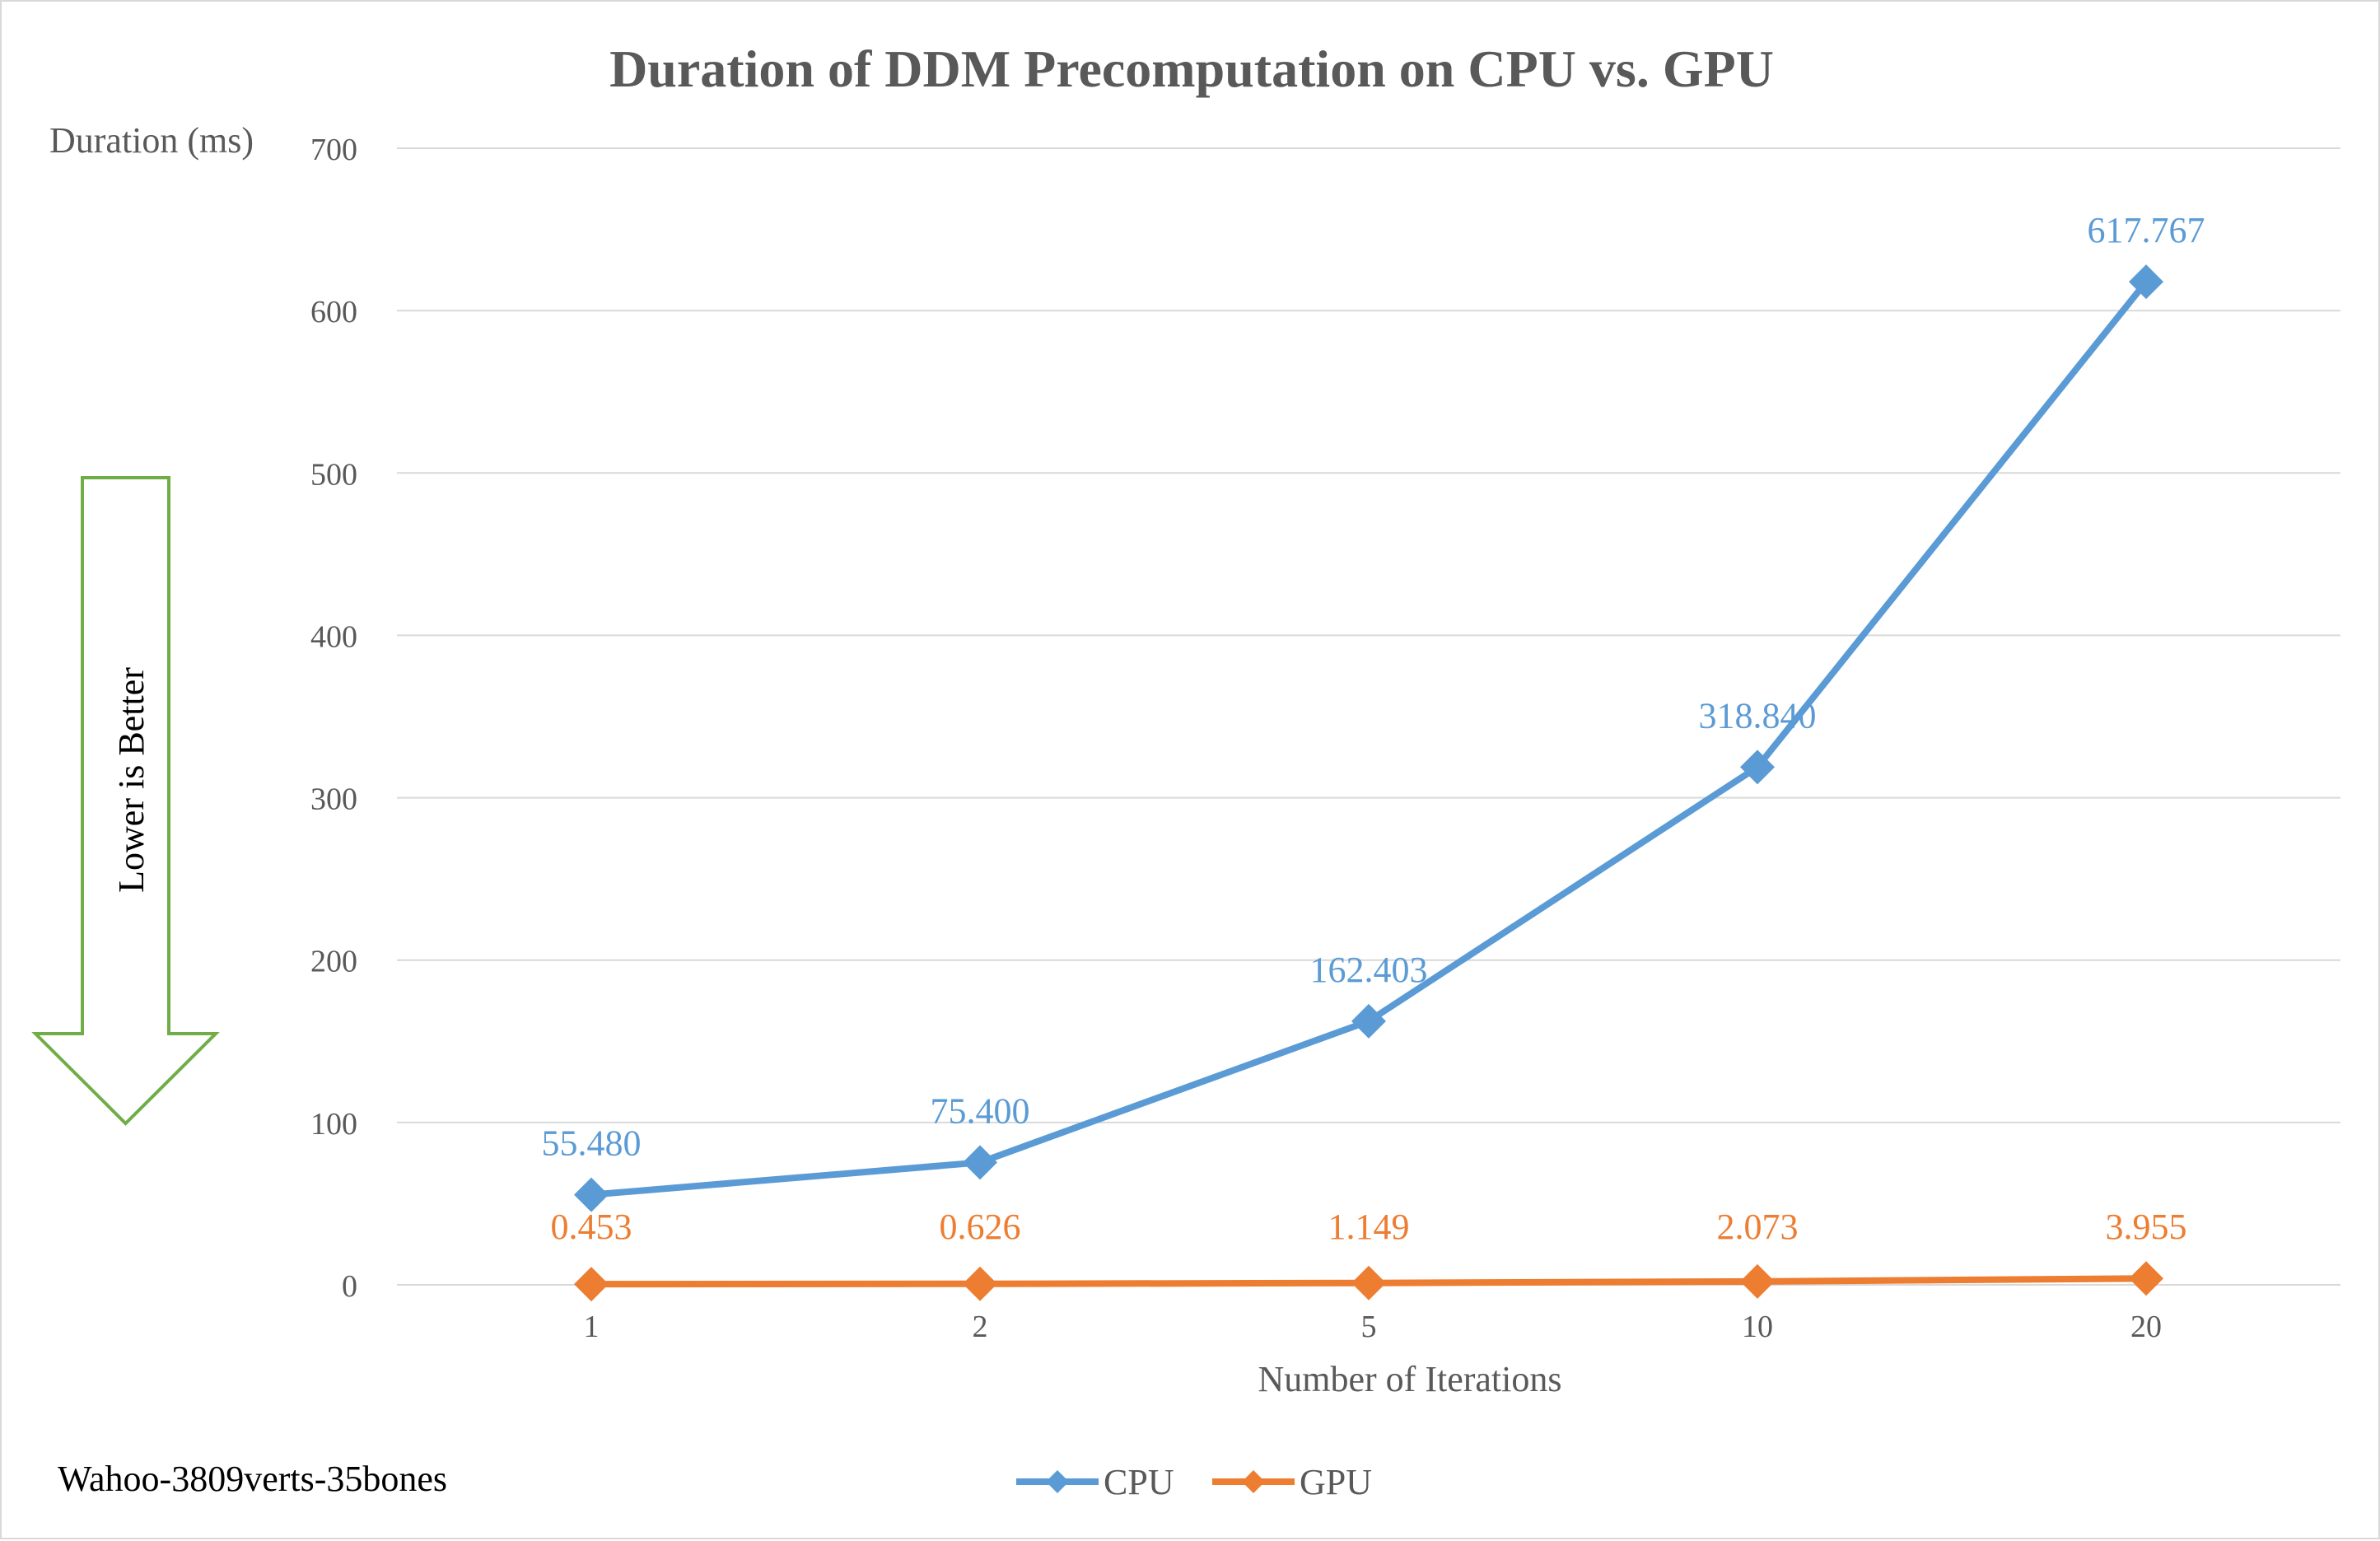 The image size is (2380, 1541). Describe the element at coordinates (1369, 970) in the screenshot. I see `data-label-cpu: 162.403` at that location.